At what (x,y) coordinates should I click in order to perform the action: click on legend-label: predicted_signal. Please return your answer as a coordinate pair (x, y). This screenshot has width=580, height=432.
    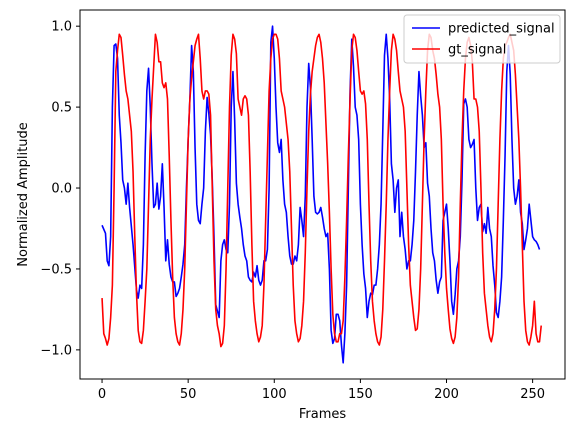
    Looking at the image, I should click on (501, 29).